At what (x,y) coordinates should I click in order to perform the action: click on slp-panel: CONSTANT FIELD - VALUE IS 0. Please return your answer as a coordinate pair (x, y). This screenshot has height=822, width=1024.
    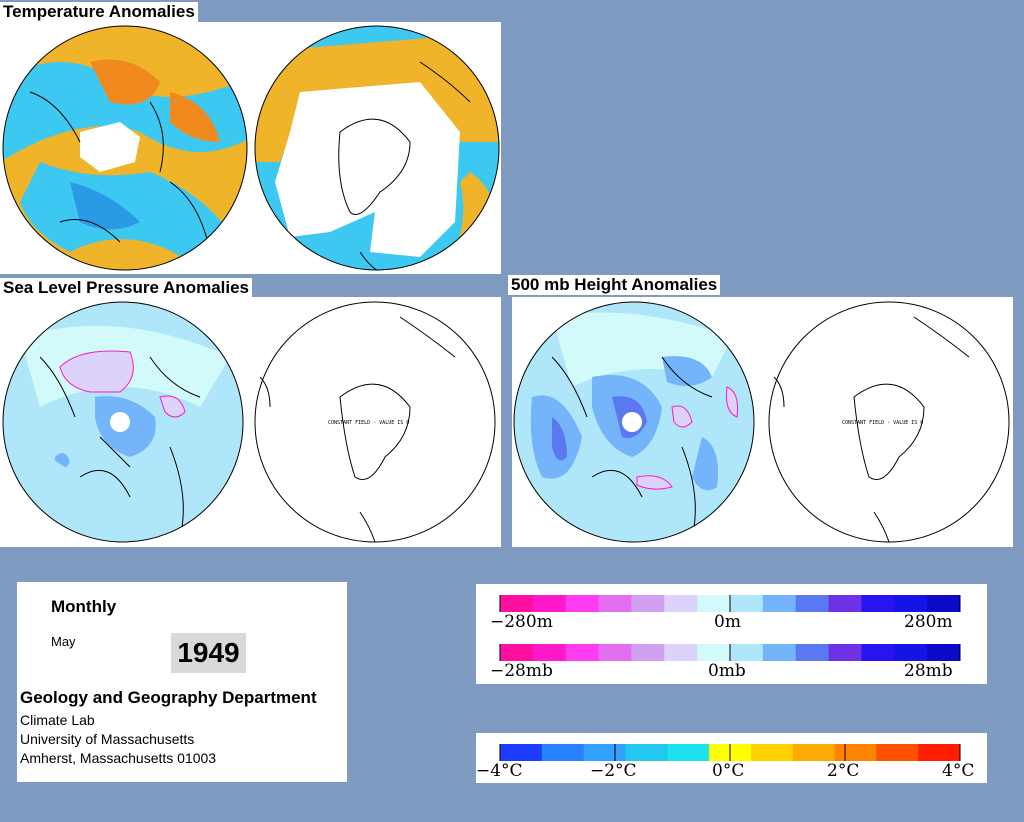
    Looking at the image, I should click on (250, 422).